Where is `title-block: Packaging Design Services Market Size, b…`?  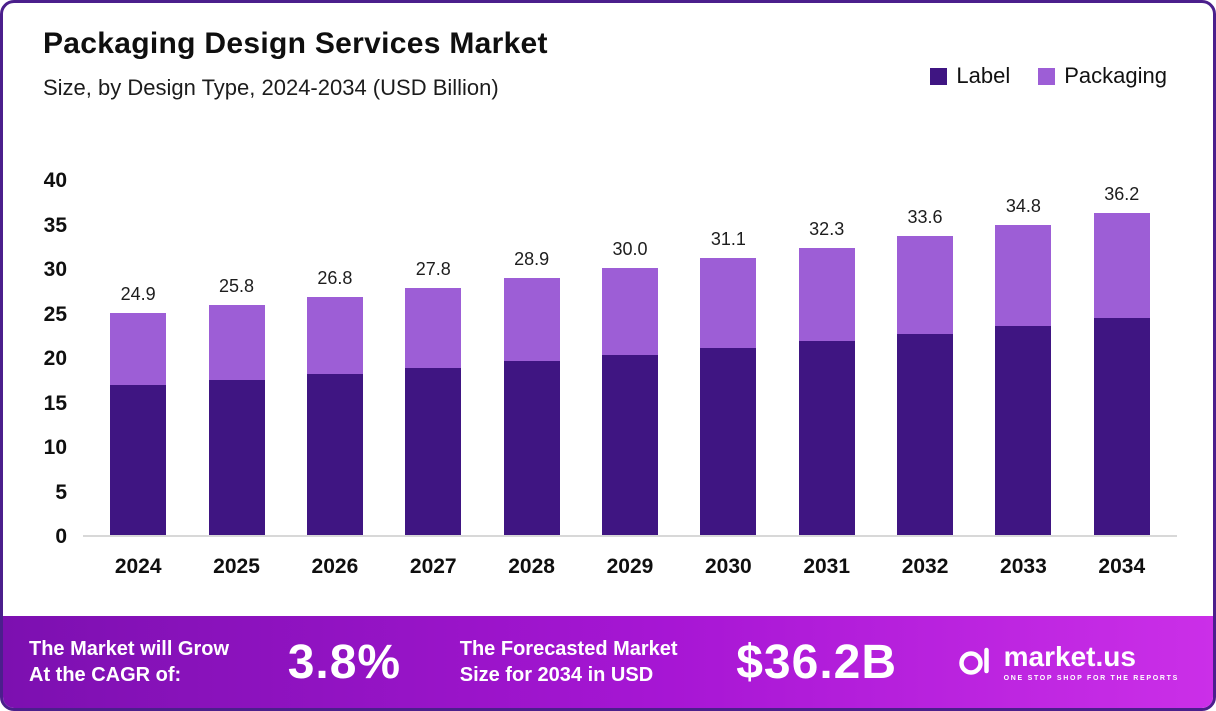 title-block: Packaging Design Services Market Size, b… is located at coordinates (295, 64).